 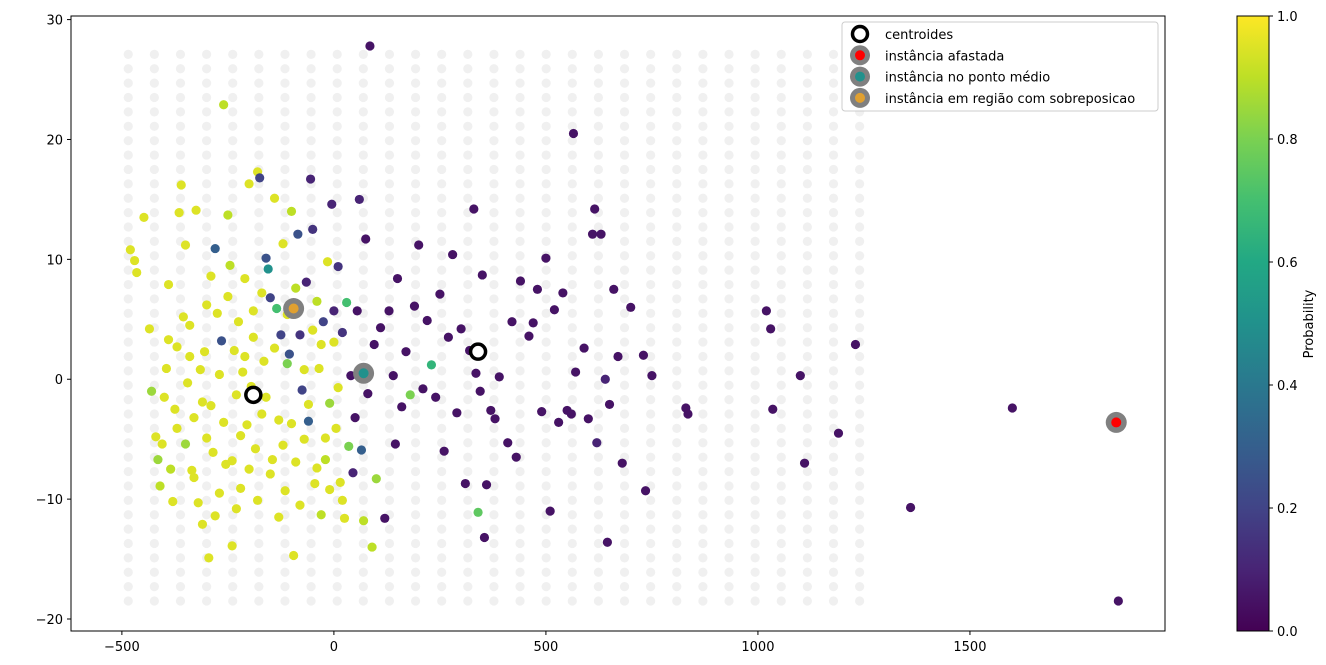 What do you see at coordinates (860, 55) in the screenshot?
I see `legend-marker` at bounding box center [860, 55].